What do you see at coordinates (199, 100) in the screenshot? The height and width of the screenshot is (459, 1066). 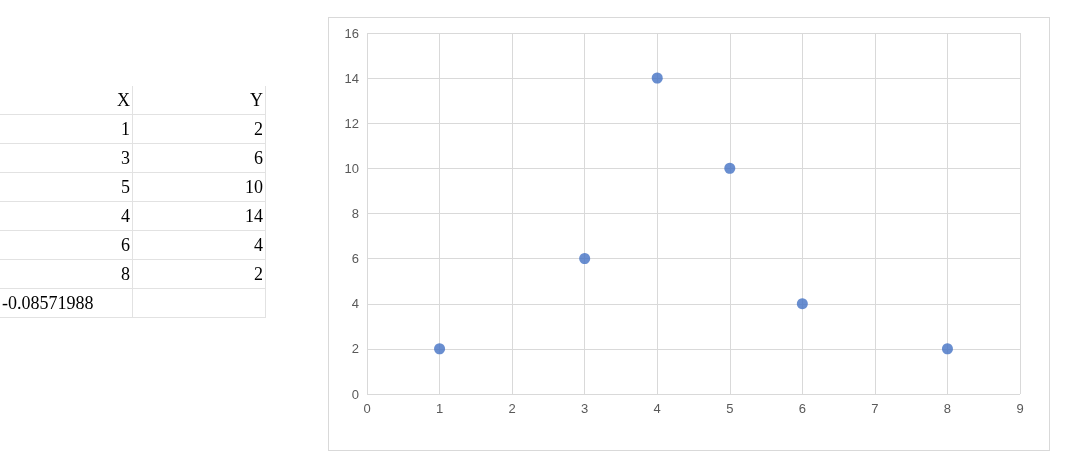 I see `text: Y` at bounding box center [199, 100].